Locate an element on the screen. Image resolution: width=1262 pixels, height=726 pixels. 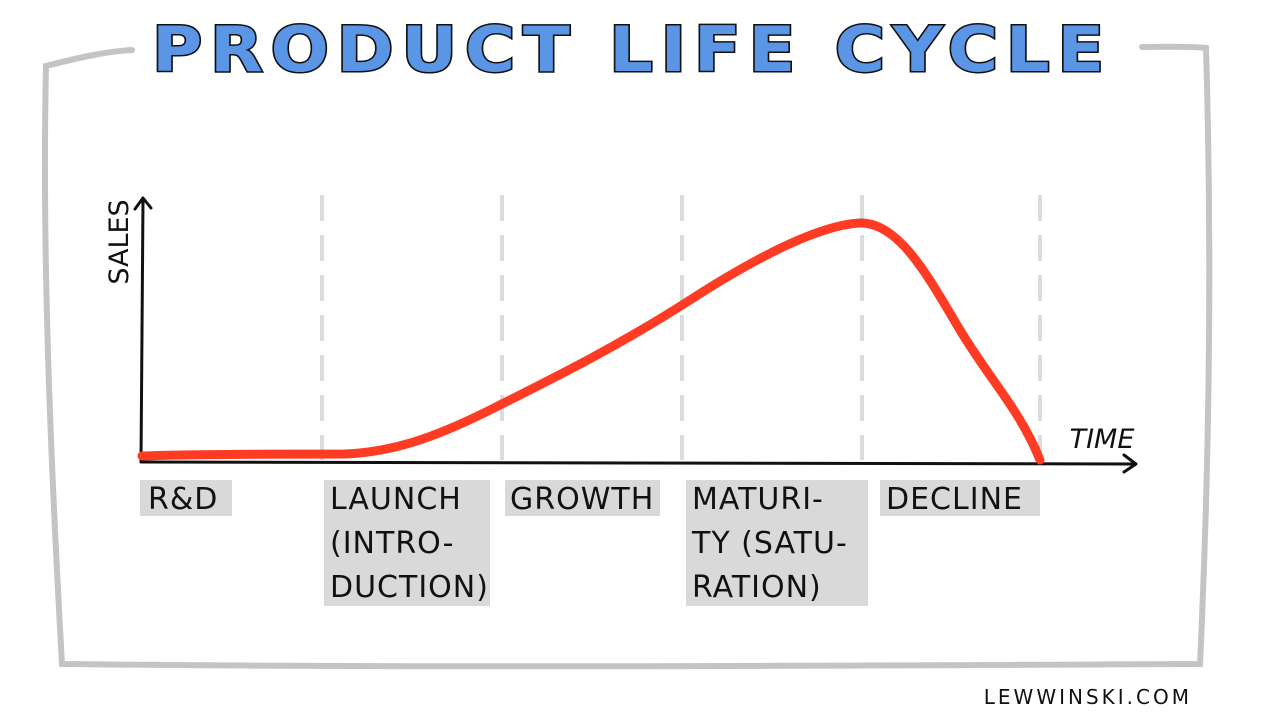
stage-highlight-growth is located at coordinates (582, 498).